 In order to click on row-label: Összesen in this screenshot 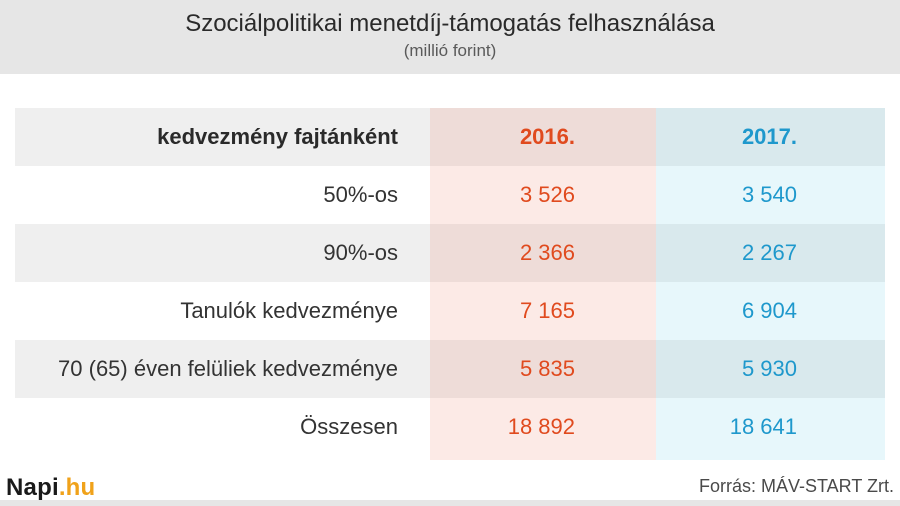, I will do `click(349, 426)`.